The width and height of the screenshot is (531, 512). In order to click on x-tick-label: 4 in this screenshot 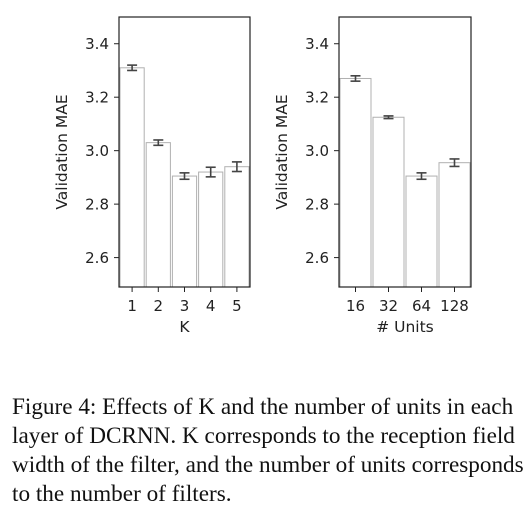, I will do `click(211, 306)`.